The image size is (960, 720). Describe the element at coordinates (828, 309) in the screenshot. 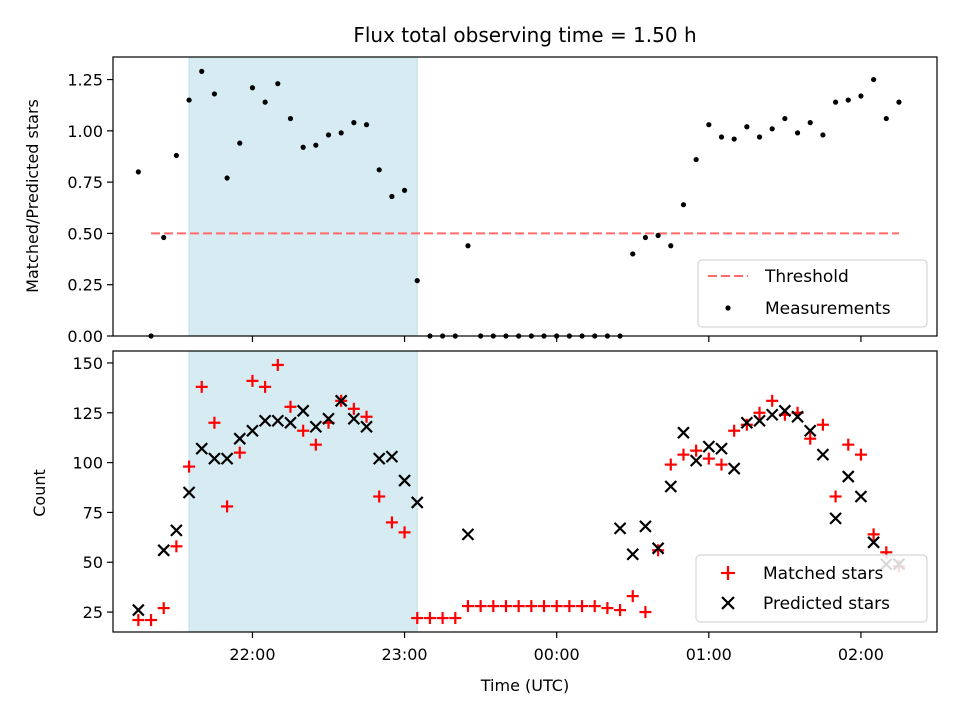

I see `legend-measurements-label: Measurements` at that location.